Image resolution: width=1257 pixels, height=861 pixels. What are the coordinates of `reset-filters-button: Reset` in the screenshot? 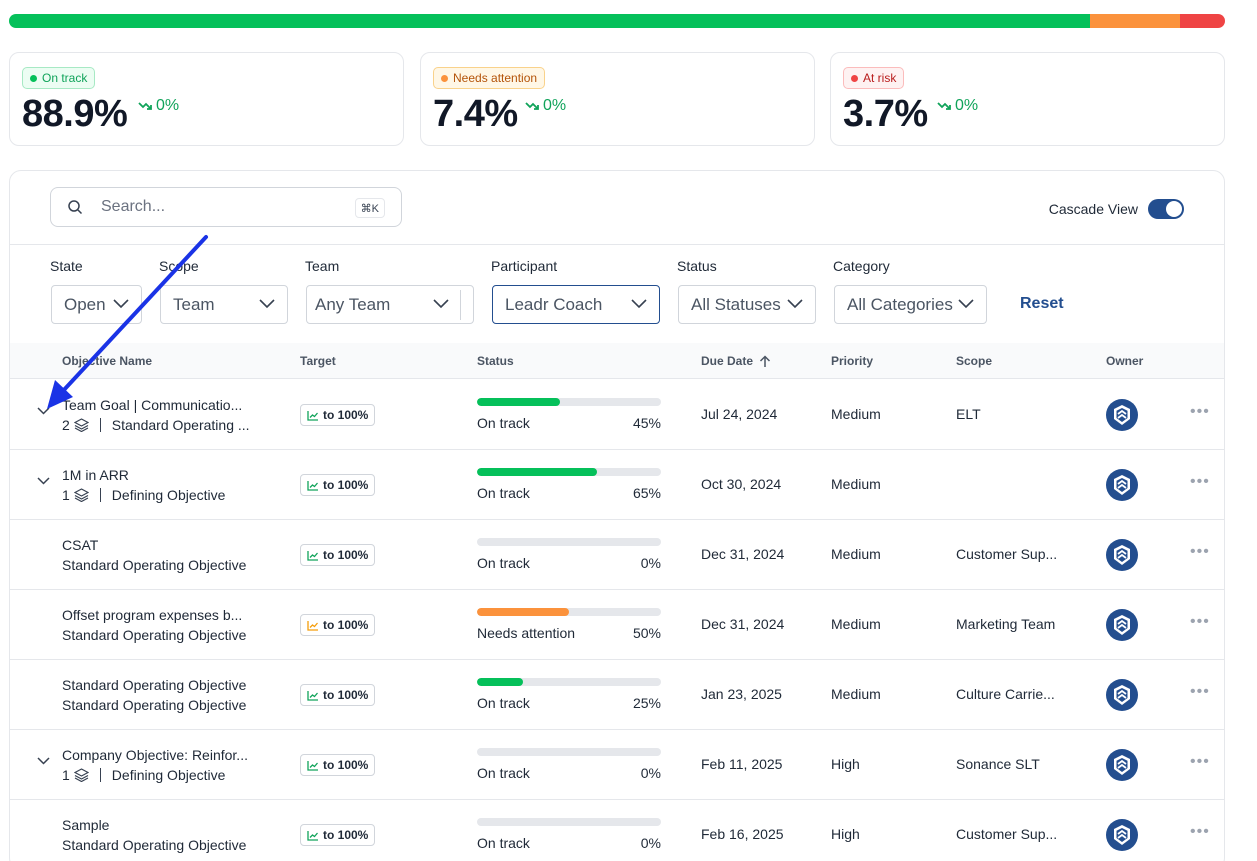 It's located at (1042, 303).